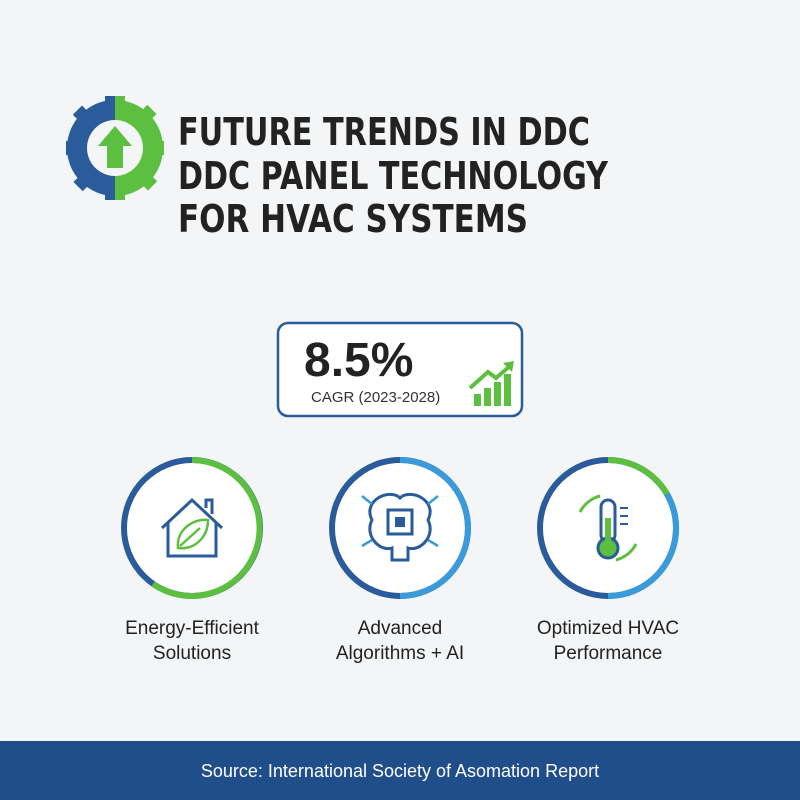 This screenshot has width=800, height=800. I want to click on stat-value: 8.5%, so click(358, 360).